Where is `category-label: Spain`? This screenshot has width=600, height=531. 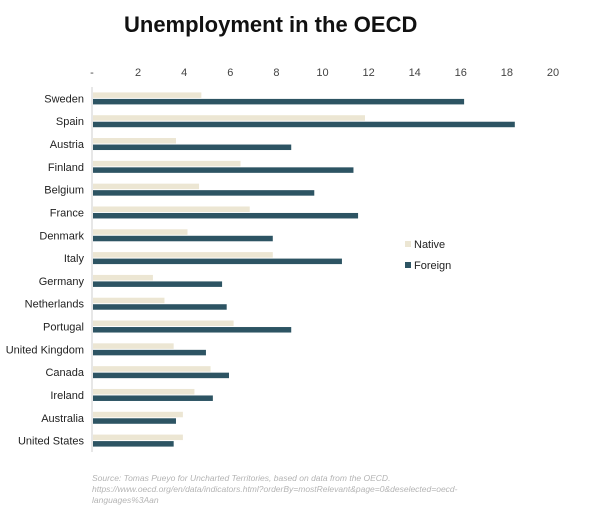
category-label: Spain is located at coordinates (70, 122).